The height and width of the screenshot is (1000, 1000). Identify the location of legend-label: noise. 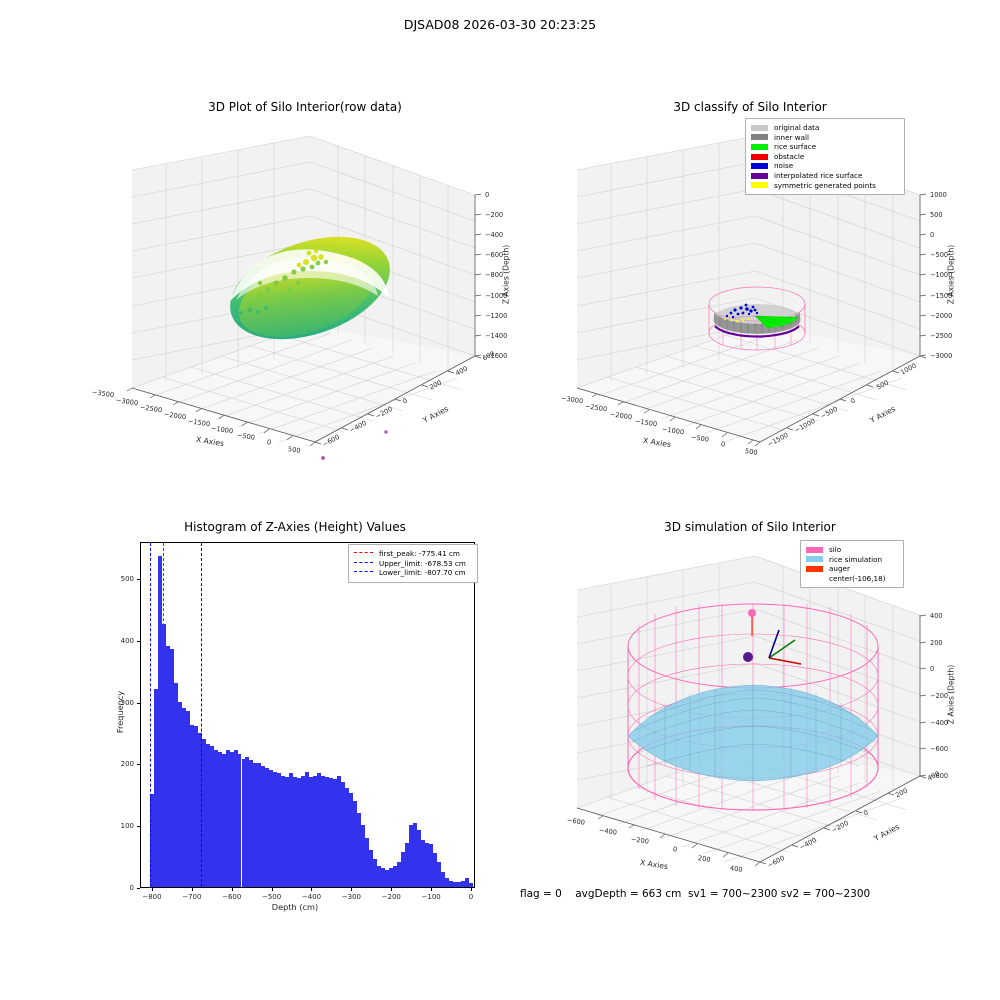
(784, 166).